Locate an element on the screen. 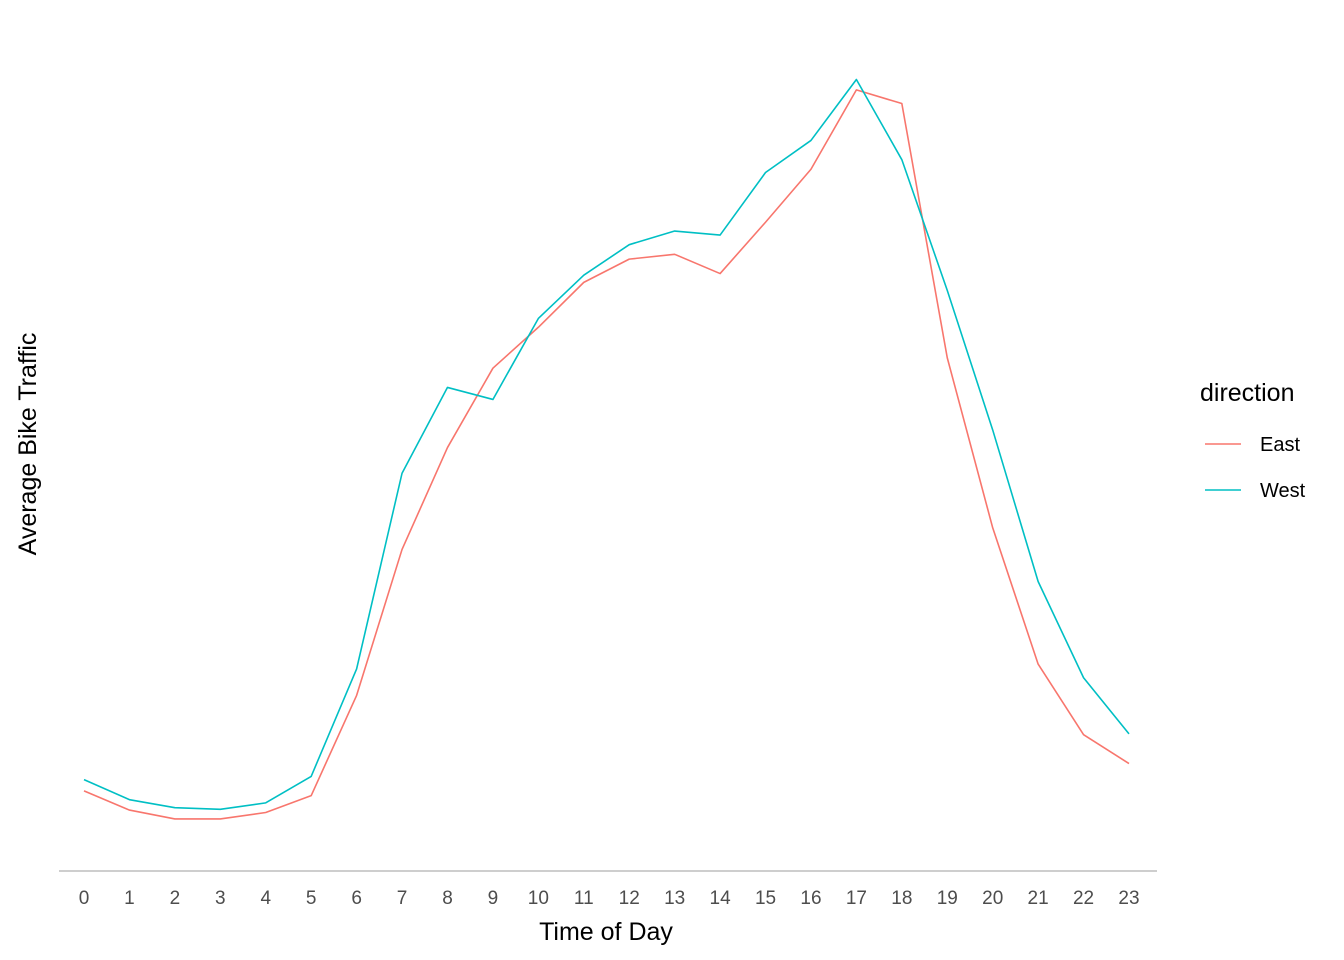 The width and height of the screenshot is (1344, 960). x-axis-title: Time of Day is located at coordinates (606, 932).